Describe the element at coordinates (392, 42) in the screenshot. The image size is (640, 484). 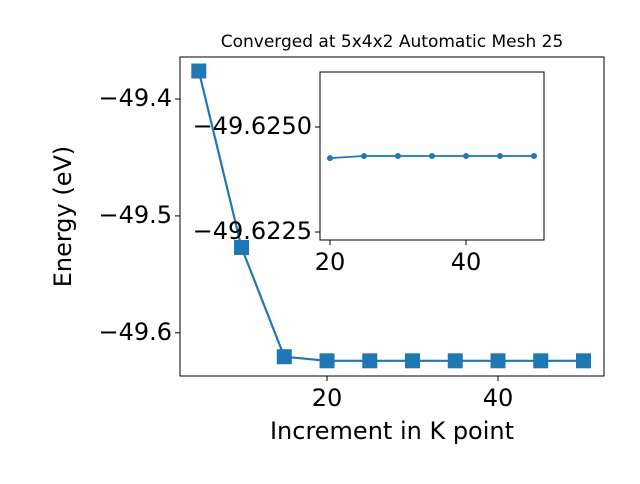
I see `chart-title: Converged at 5x4x2 Automatic Mesh 25` at that location.